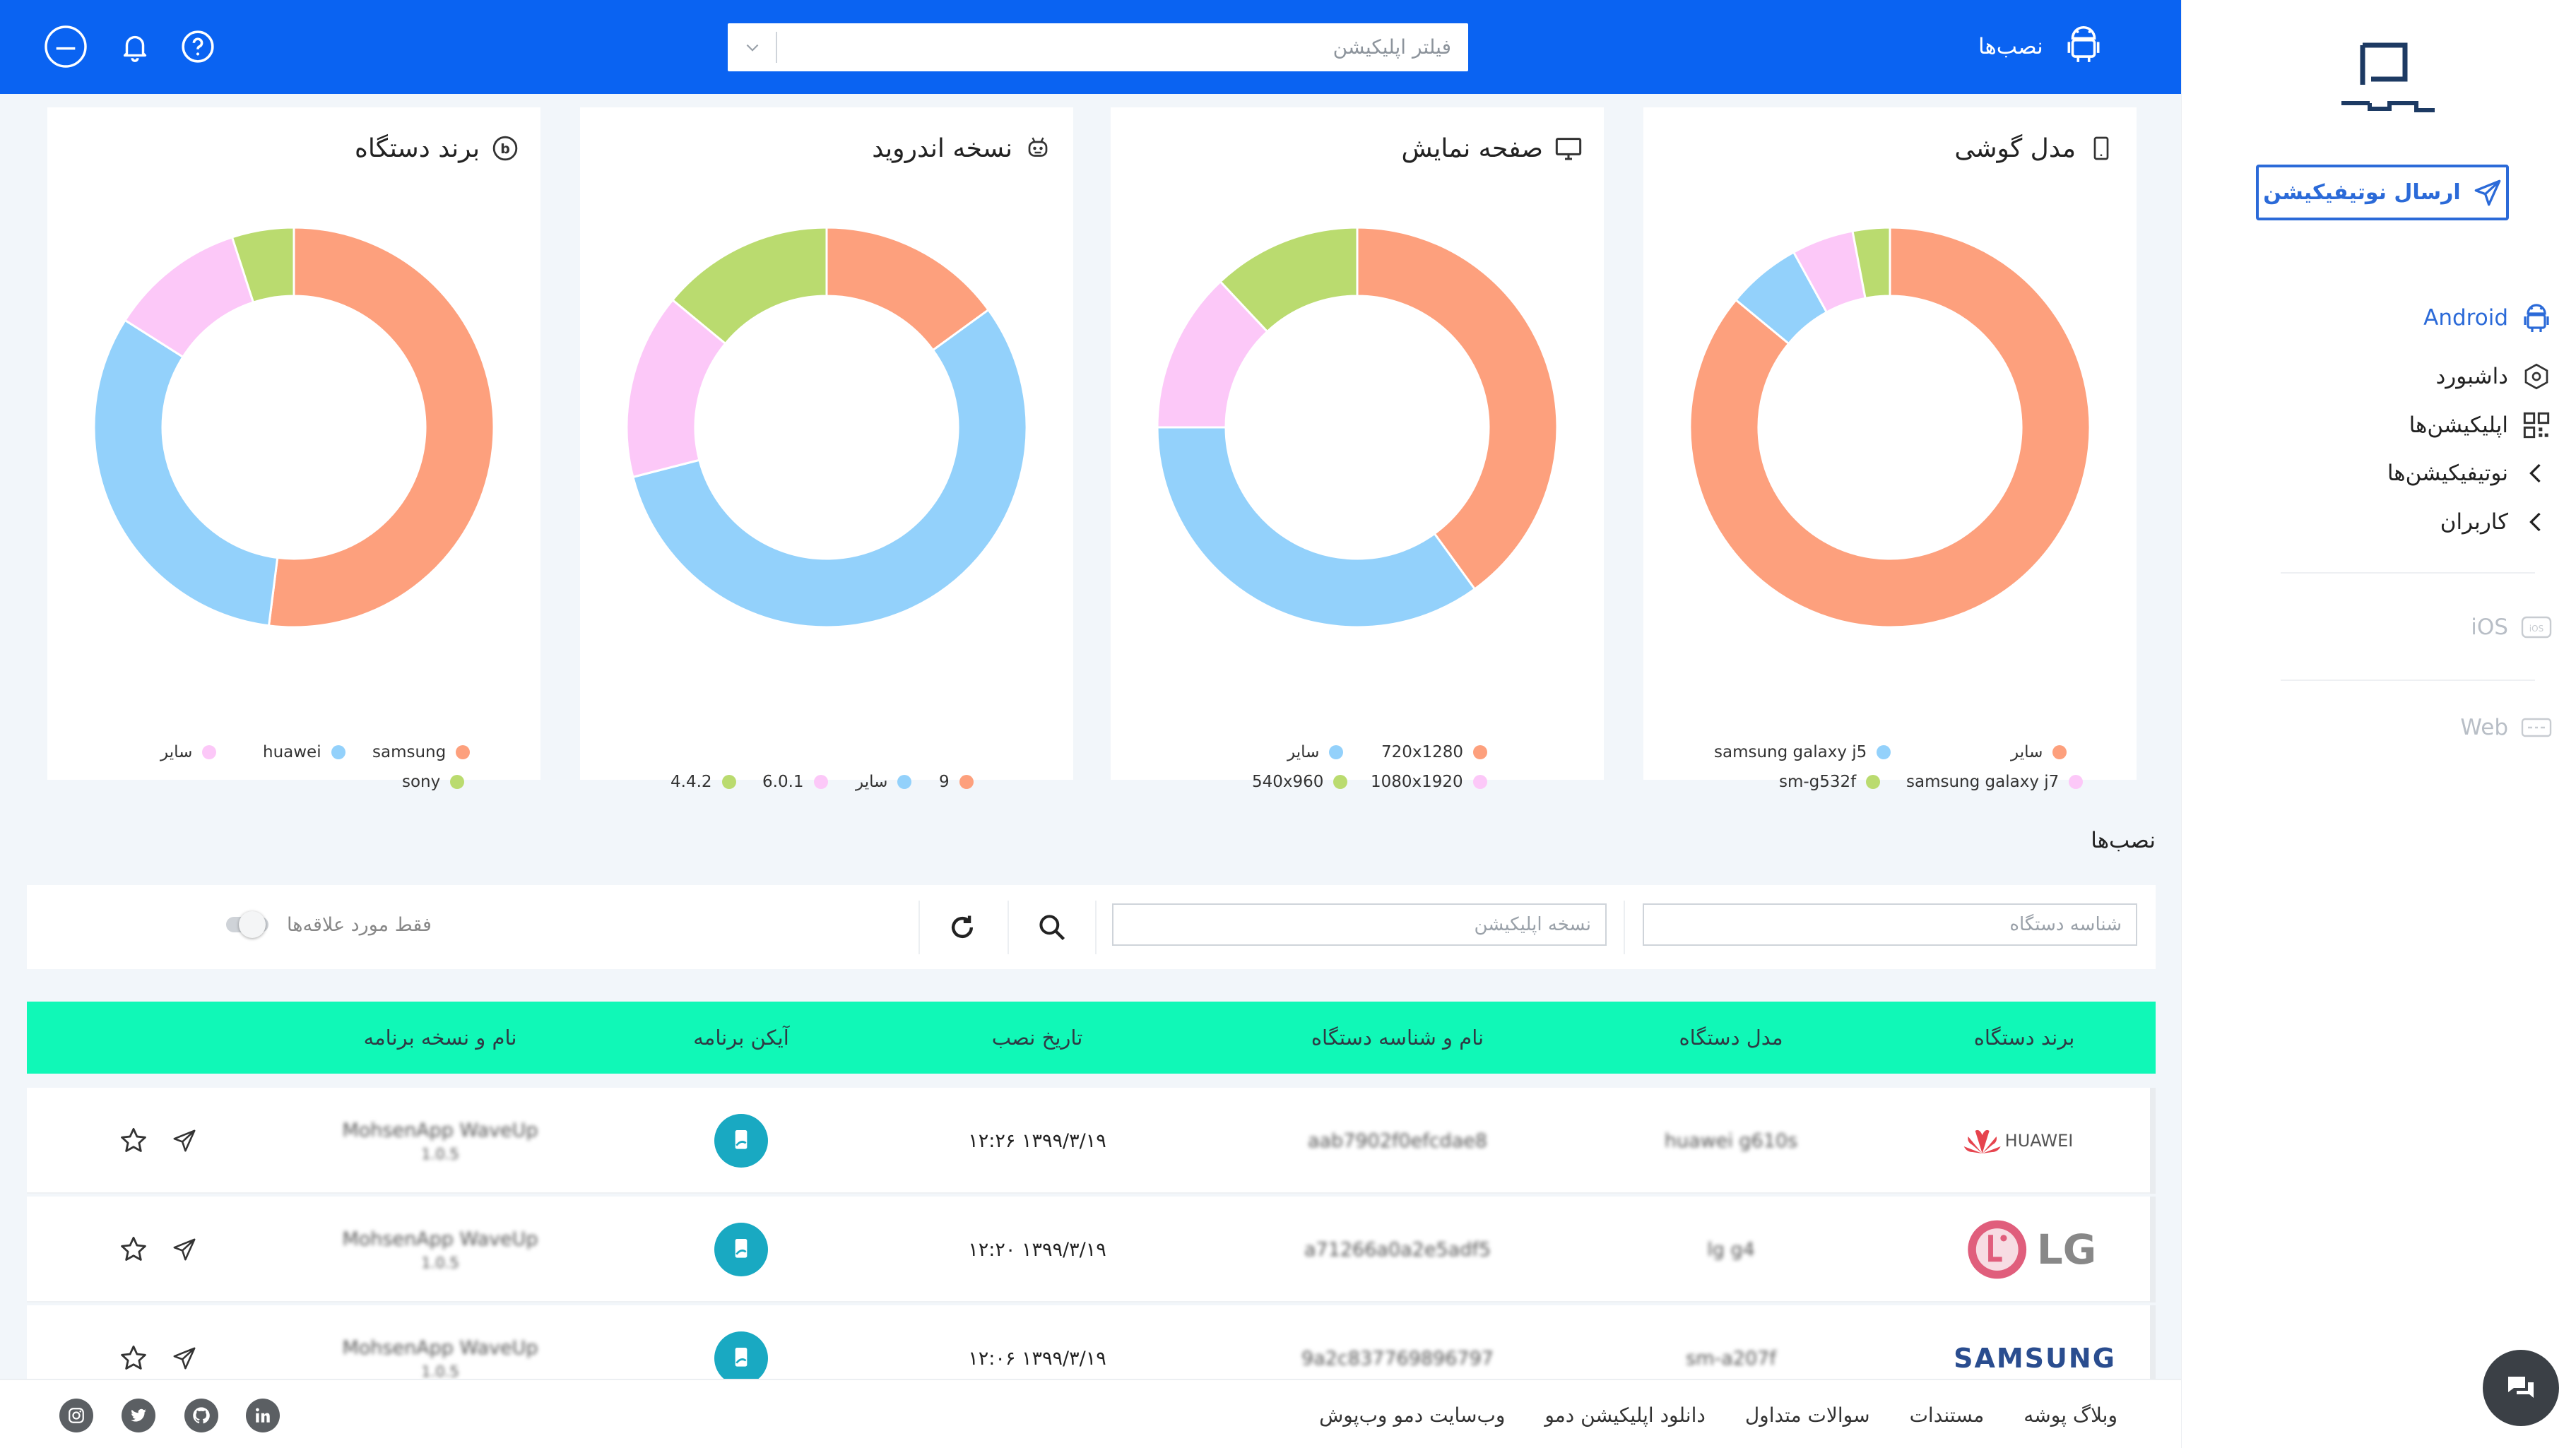 The image size is (2576, 1448). What do you see at coordinates (2536, 627) in the screenshot?
I see `ios-icon: iOS` at bounding box center [2536, 627].